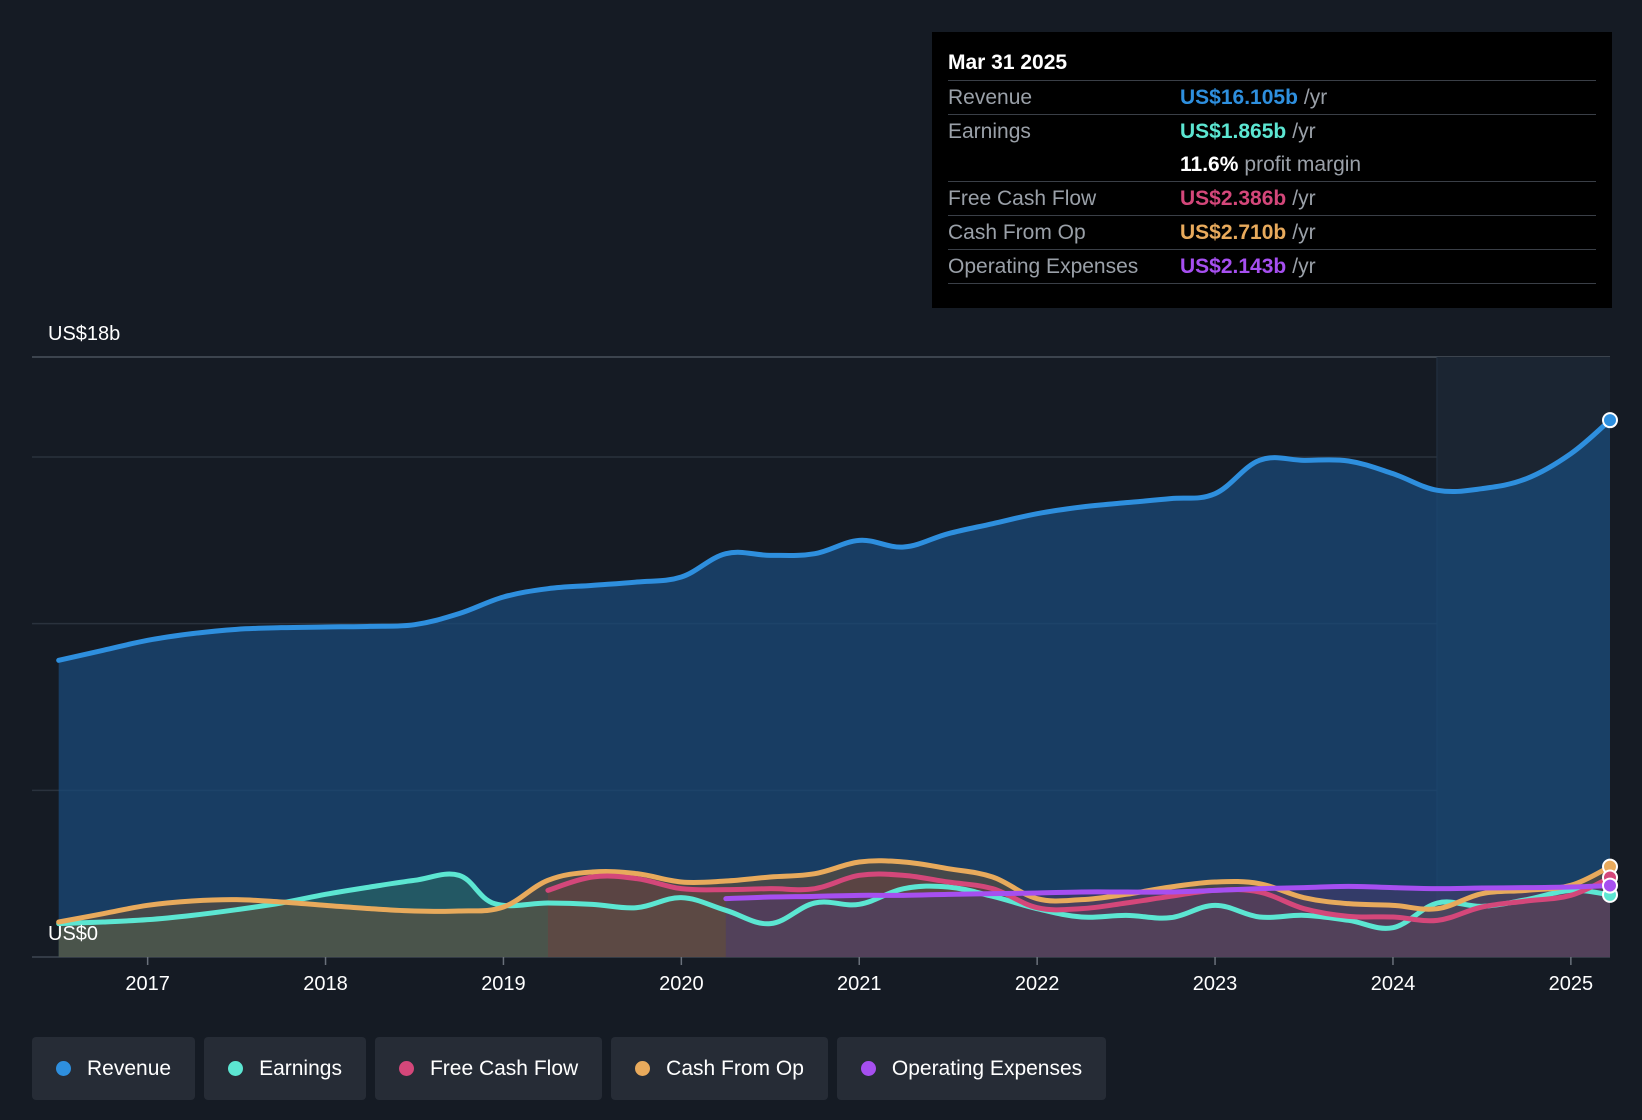  What do you see at coordinates (147, 984) in the screenshot?
I see `x-tick-label: 2017` at bounding box center [147, 984].